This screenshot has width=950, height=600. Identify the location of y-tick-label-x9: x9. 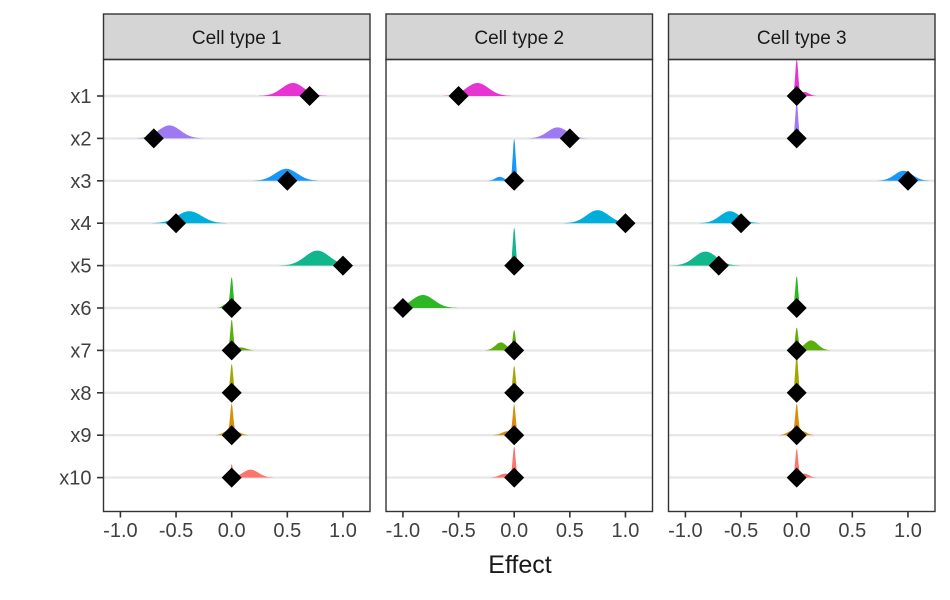
(80, 436).